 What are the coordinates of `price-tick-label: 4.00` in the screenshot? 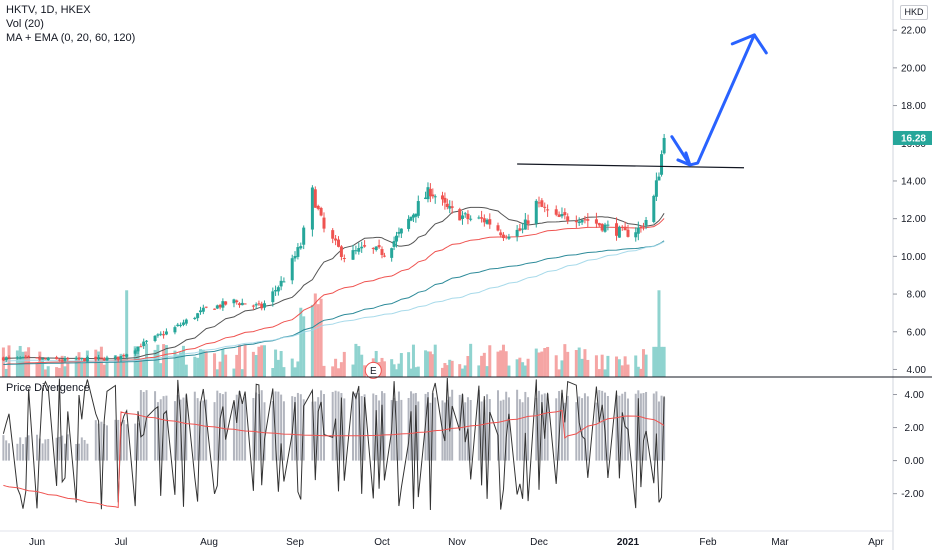 It's located at (917, 370).